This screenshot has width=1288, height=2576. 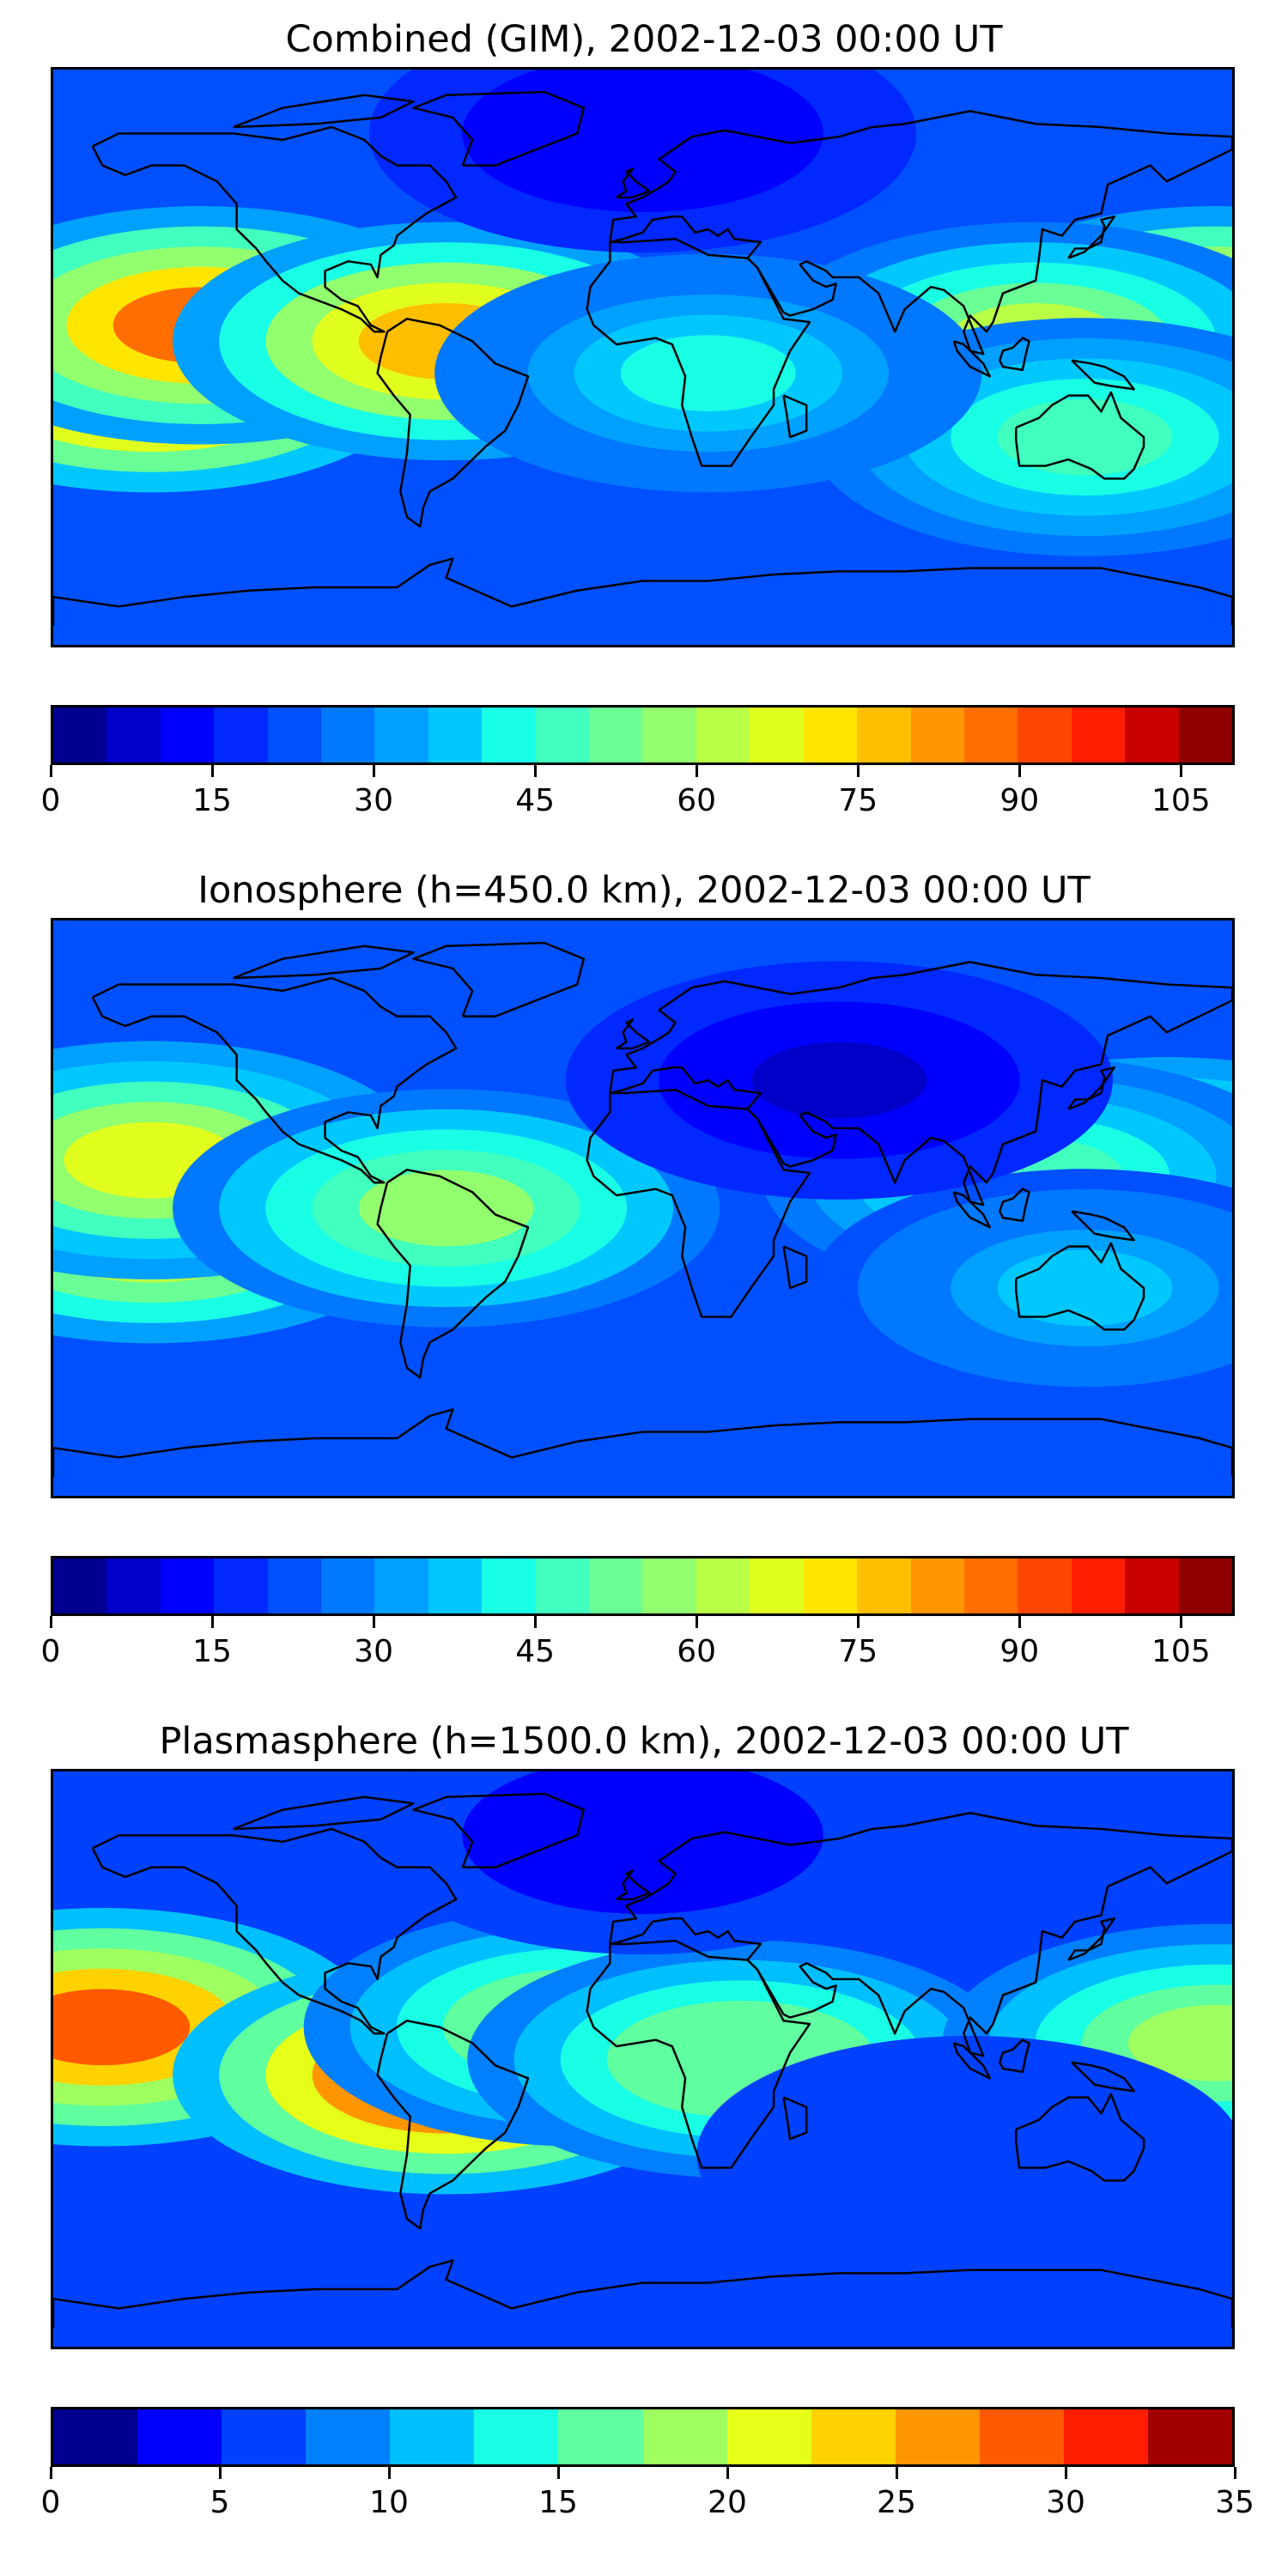 I want to click on colorbar-tick-label: 105, so click(x=1181, y=801).